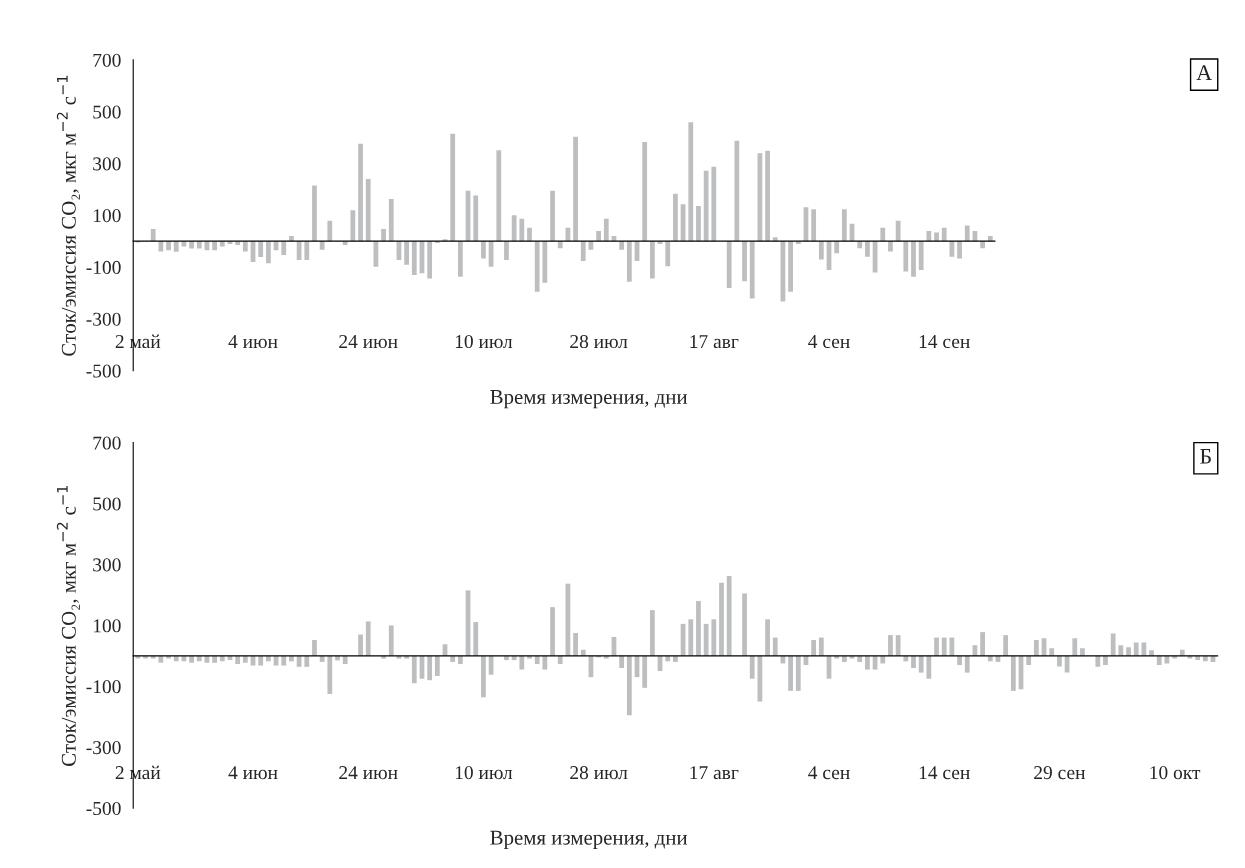 Image resolution: width=1245 pixels, height=868 pixels. What do you see at coordinates (1060, 773) in the screenshot?
I see `x-tick-label: 29 сен` at bounding box center [1060, 773].